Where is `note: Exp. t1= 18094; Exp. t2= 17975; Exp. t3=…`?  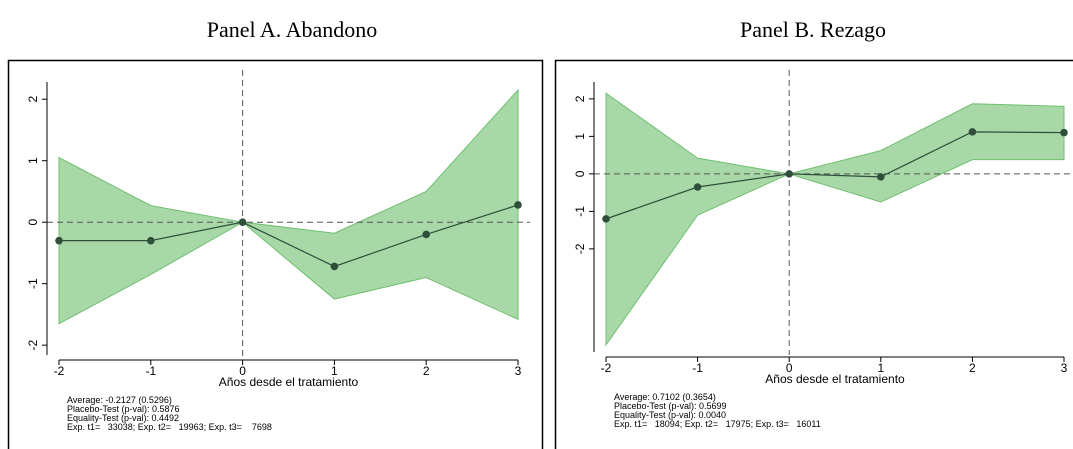 note: Exp. t1= 18094; Exp. t2= 17975; Exp. t3=… is located at coordinates (717, 424).